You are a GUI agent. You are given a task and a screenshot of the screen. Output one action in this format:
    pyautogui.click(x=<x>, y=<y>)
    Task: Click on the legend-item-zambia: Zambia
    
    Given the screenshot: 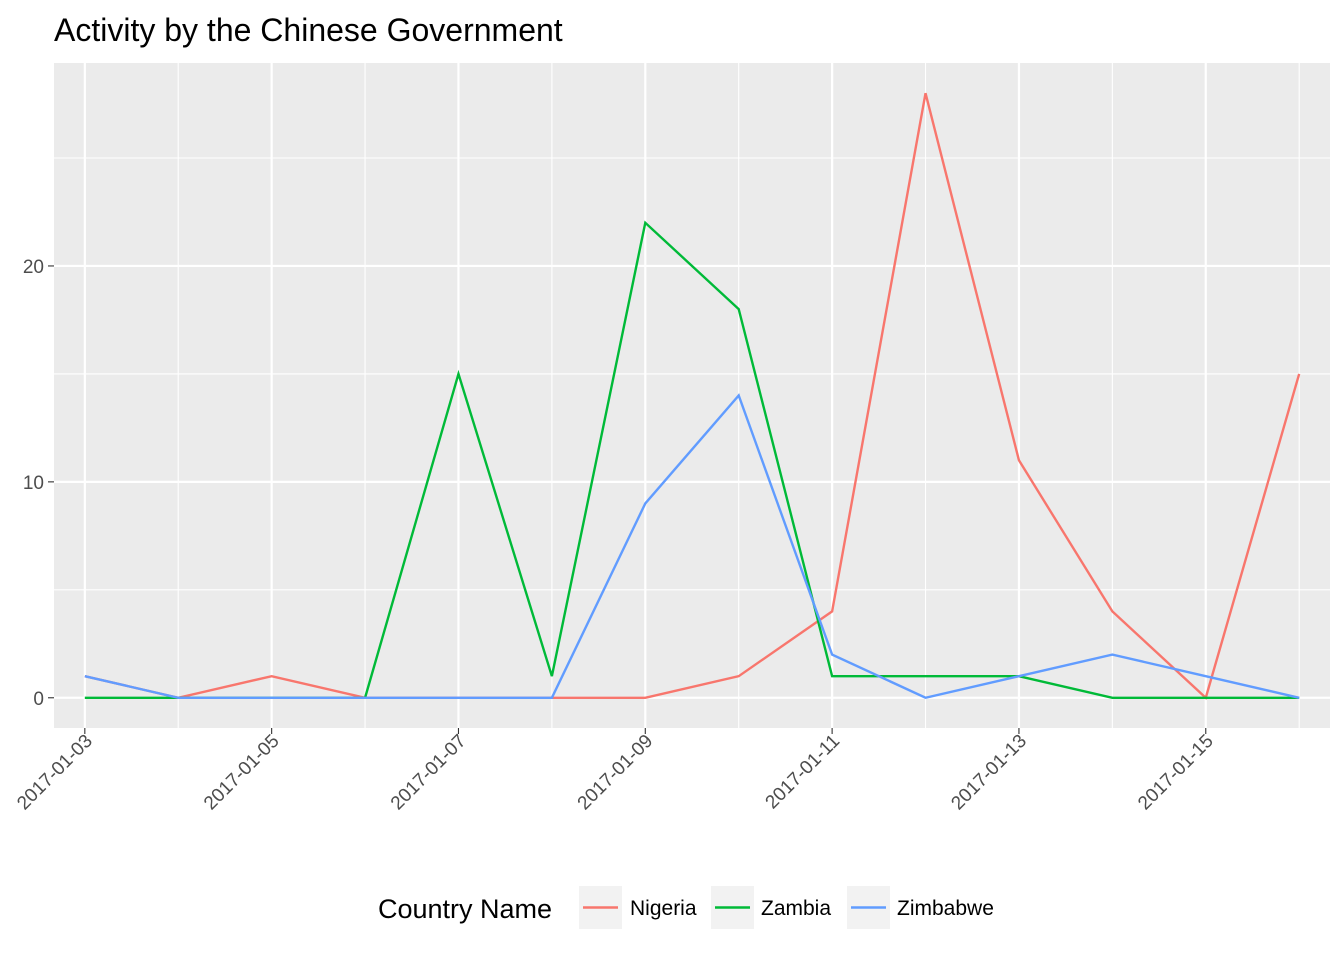 What is the action you would take?
    pyautogui.click(x=771, y=907)
    